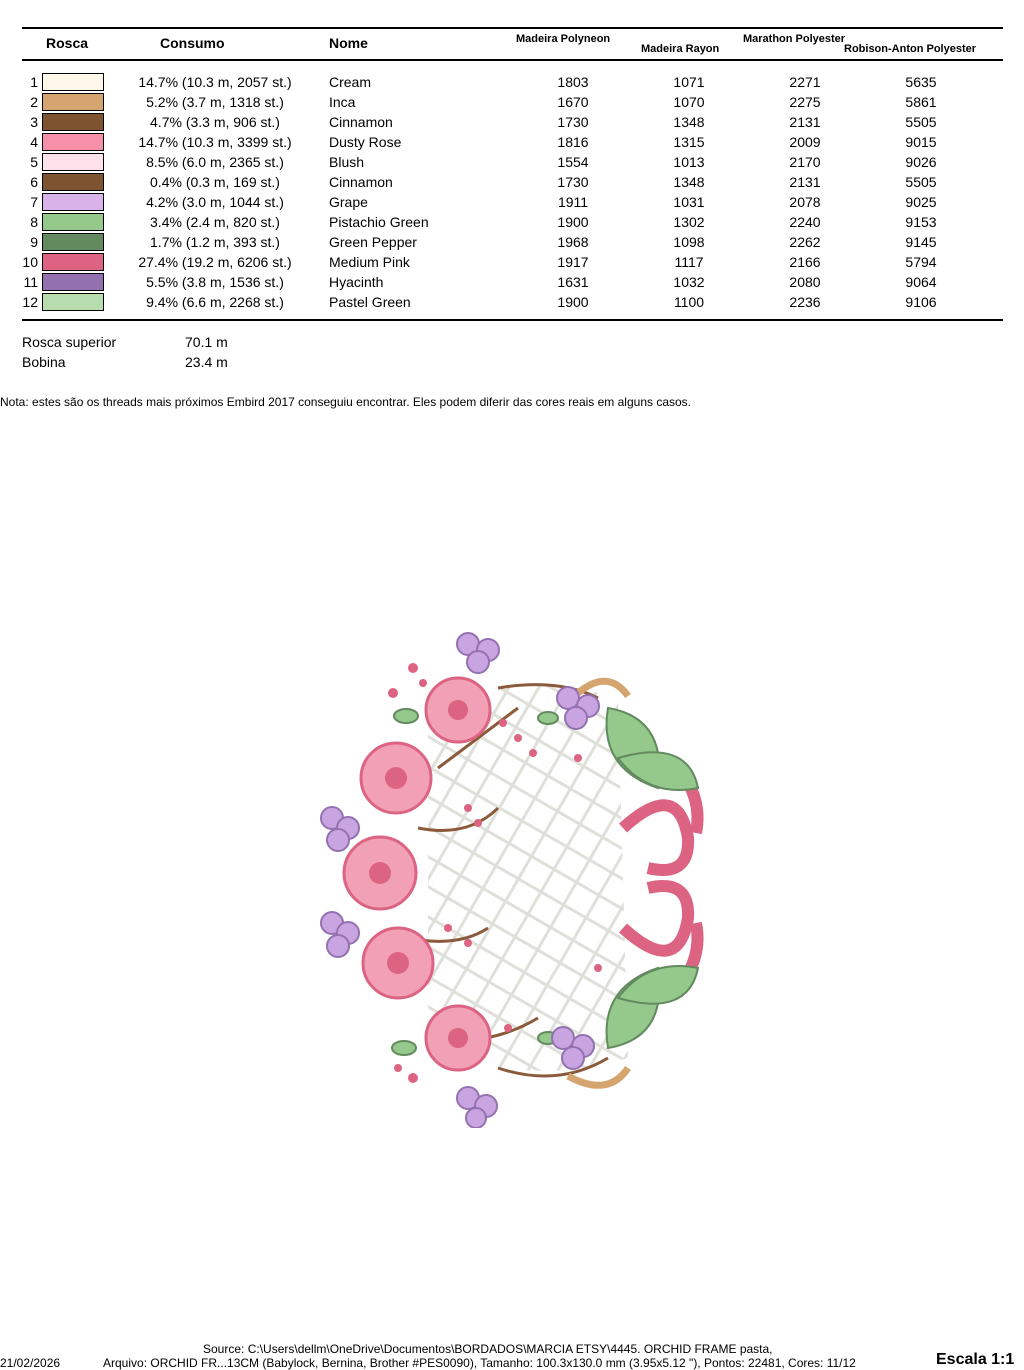 The width and height of the screenshot is (1024, 1370). I want to click on col-header-rosca: Rosca, so click(67, 43).